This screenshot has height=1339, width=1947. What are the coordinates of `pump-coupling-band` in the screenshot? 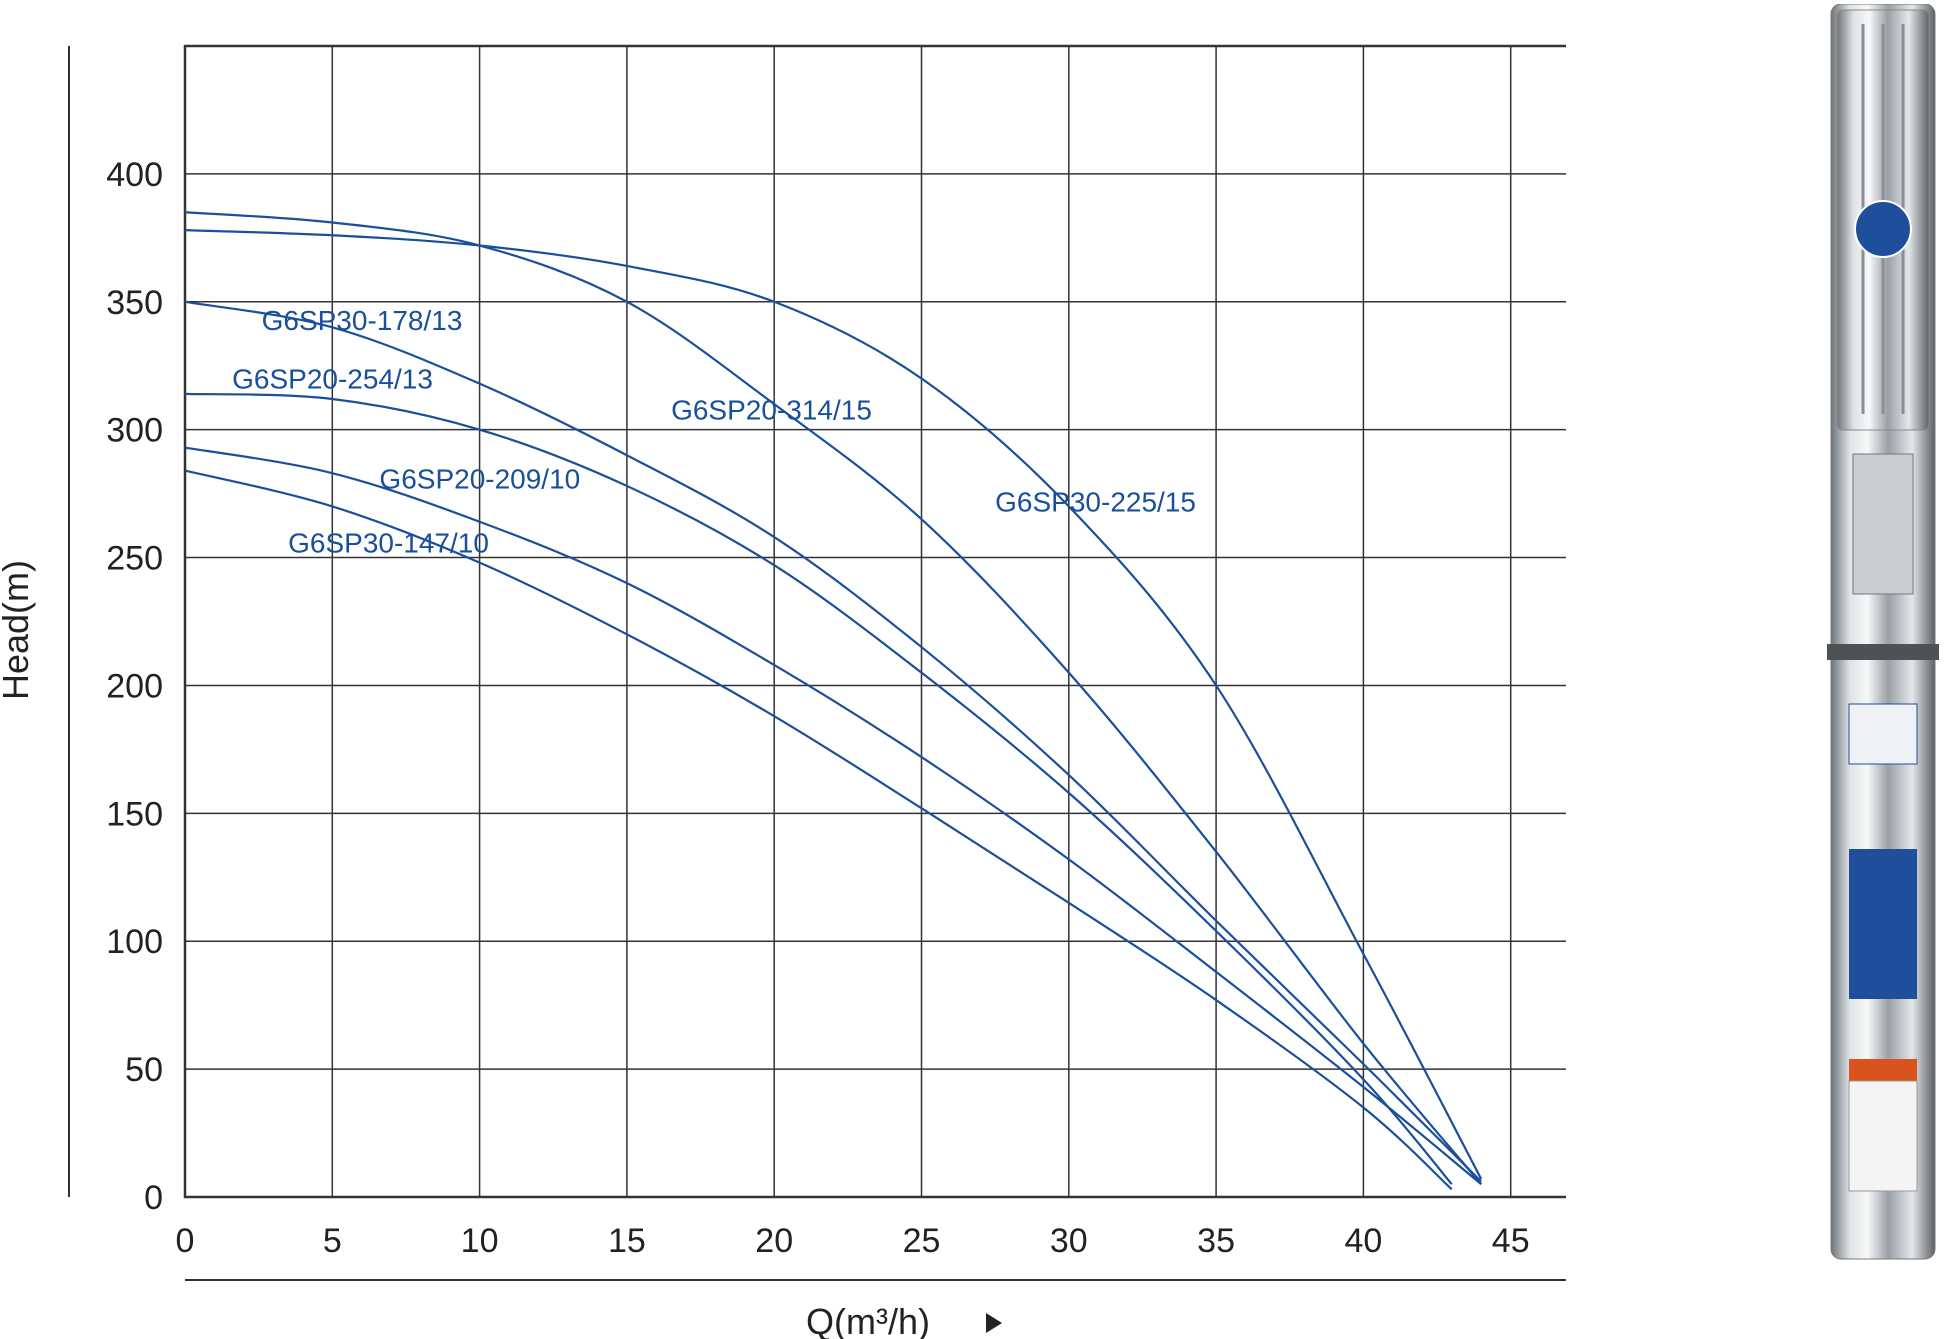 It's located at (1883, 652).